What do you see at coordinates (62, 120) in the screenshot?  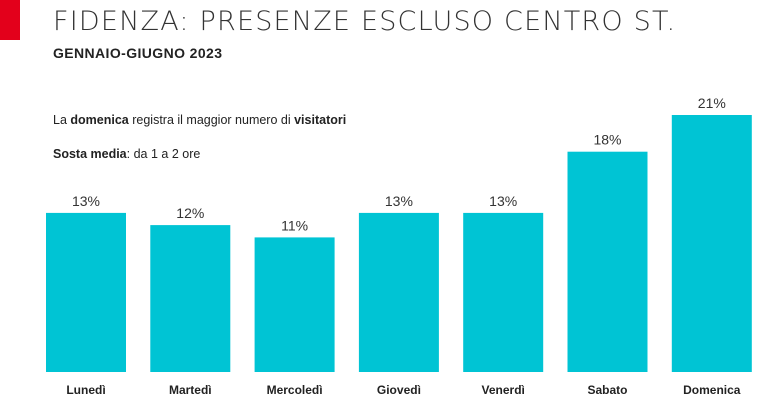 I see `note-visitors-pre: La` at bounding box center [62, 120].